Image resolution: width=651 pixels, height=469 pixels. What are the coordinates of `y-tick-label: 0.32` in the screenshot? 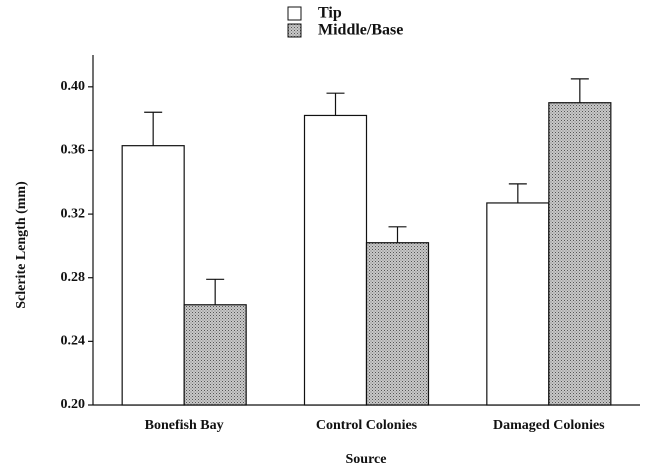 It's located at (73, 213).